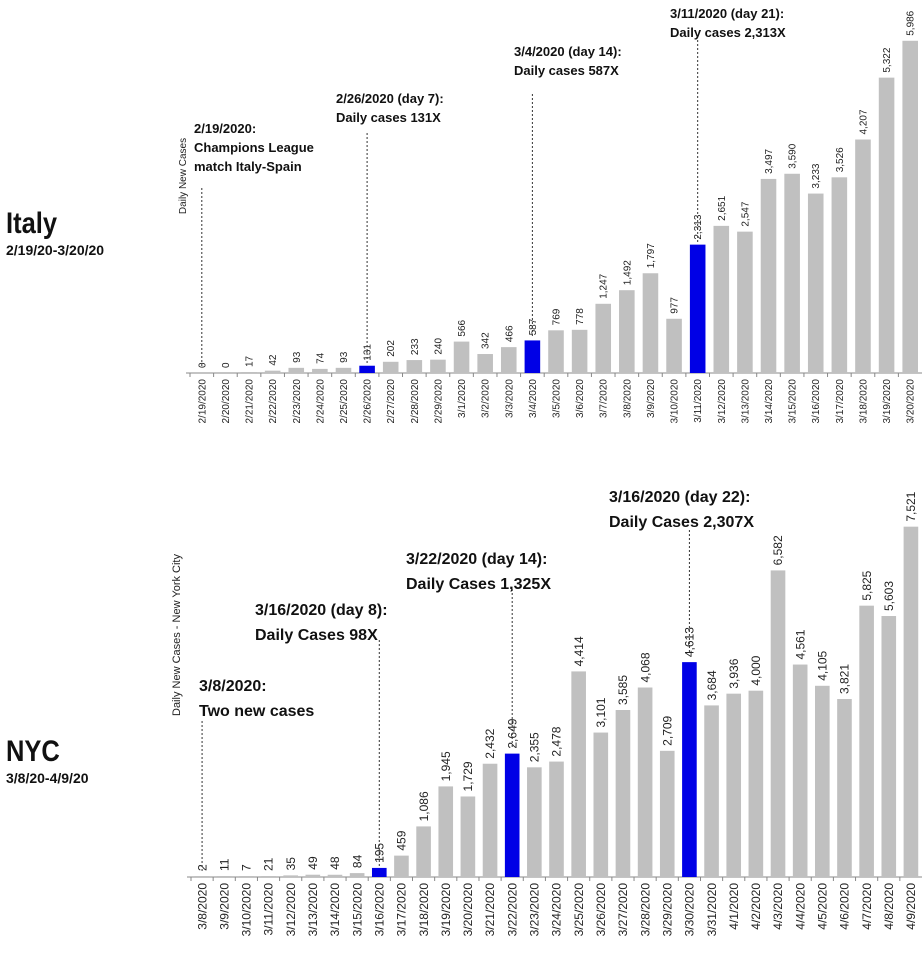 This screenshot has height=955, width=922. I want to click on value-label-2/26/2020: 131, so click(368, 352).